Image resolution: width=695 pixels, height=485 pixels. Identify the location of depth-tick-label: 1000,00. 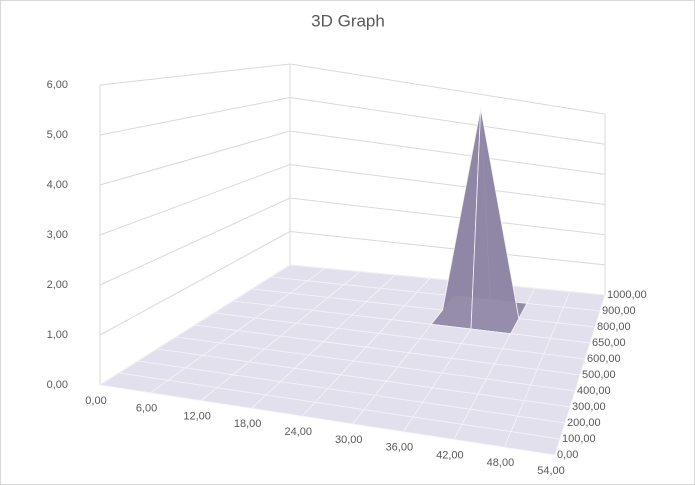
(627, 295).